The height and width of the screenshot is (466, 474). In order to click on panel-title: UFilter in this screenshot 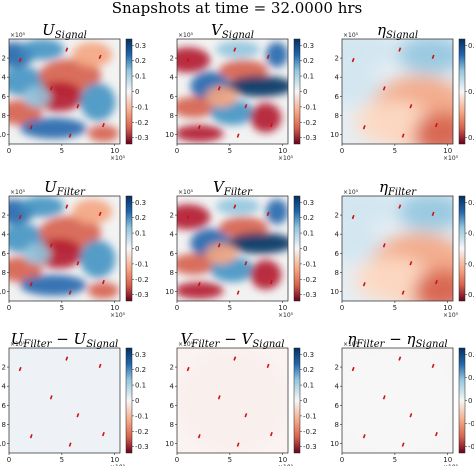, I will do `click(65, 188)`.